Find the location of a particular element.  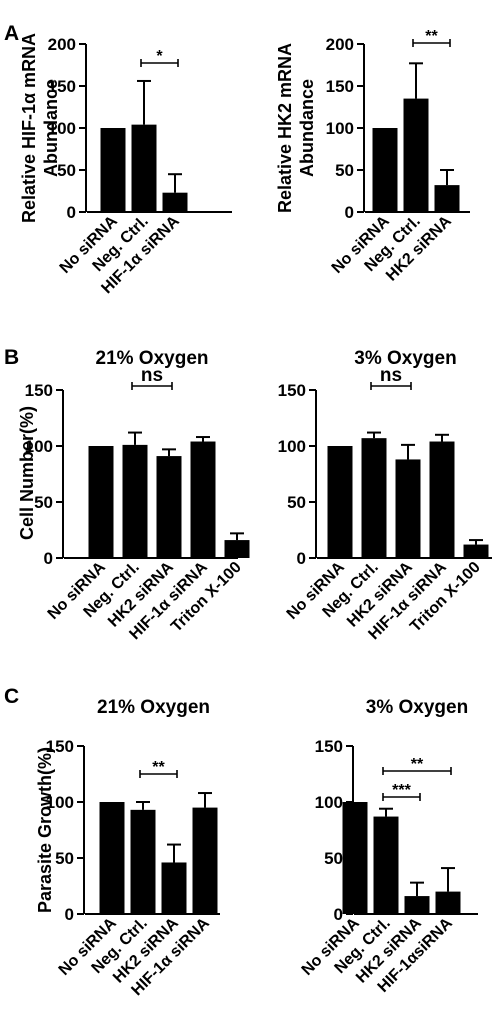

chart6-y-tick-label: 50 is located at coordinates (333, 858).